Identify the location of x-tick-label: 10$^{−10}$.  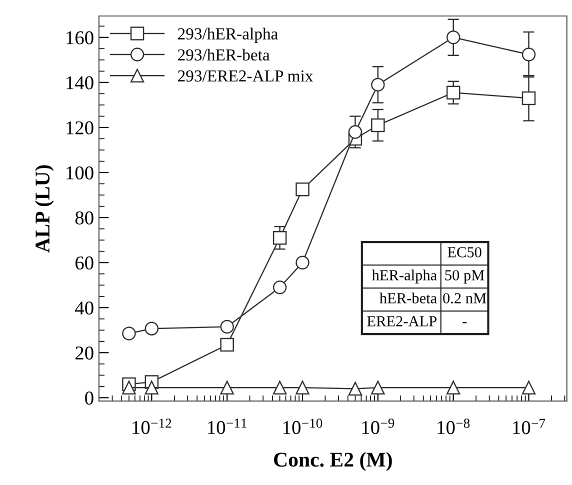
(303, 426).